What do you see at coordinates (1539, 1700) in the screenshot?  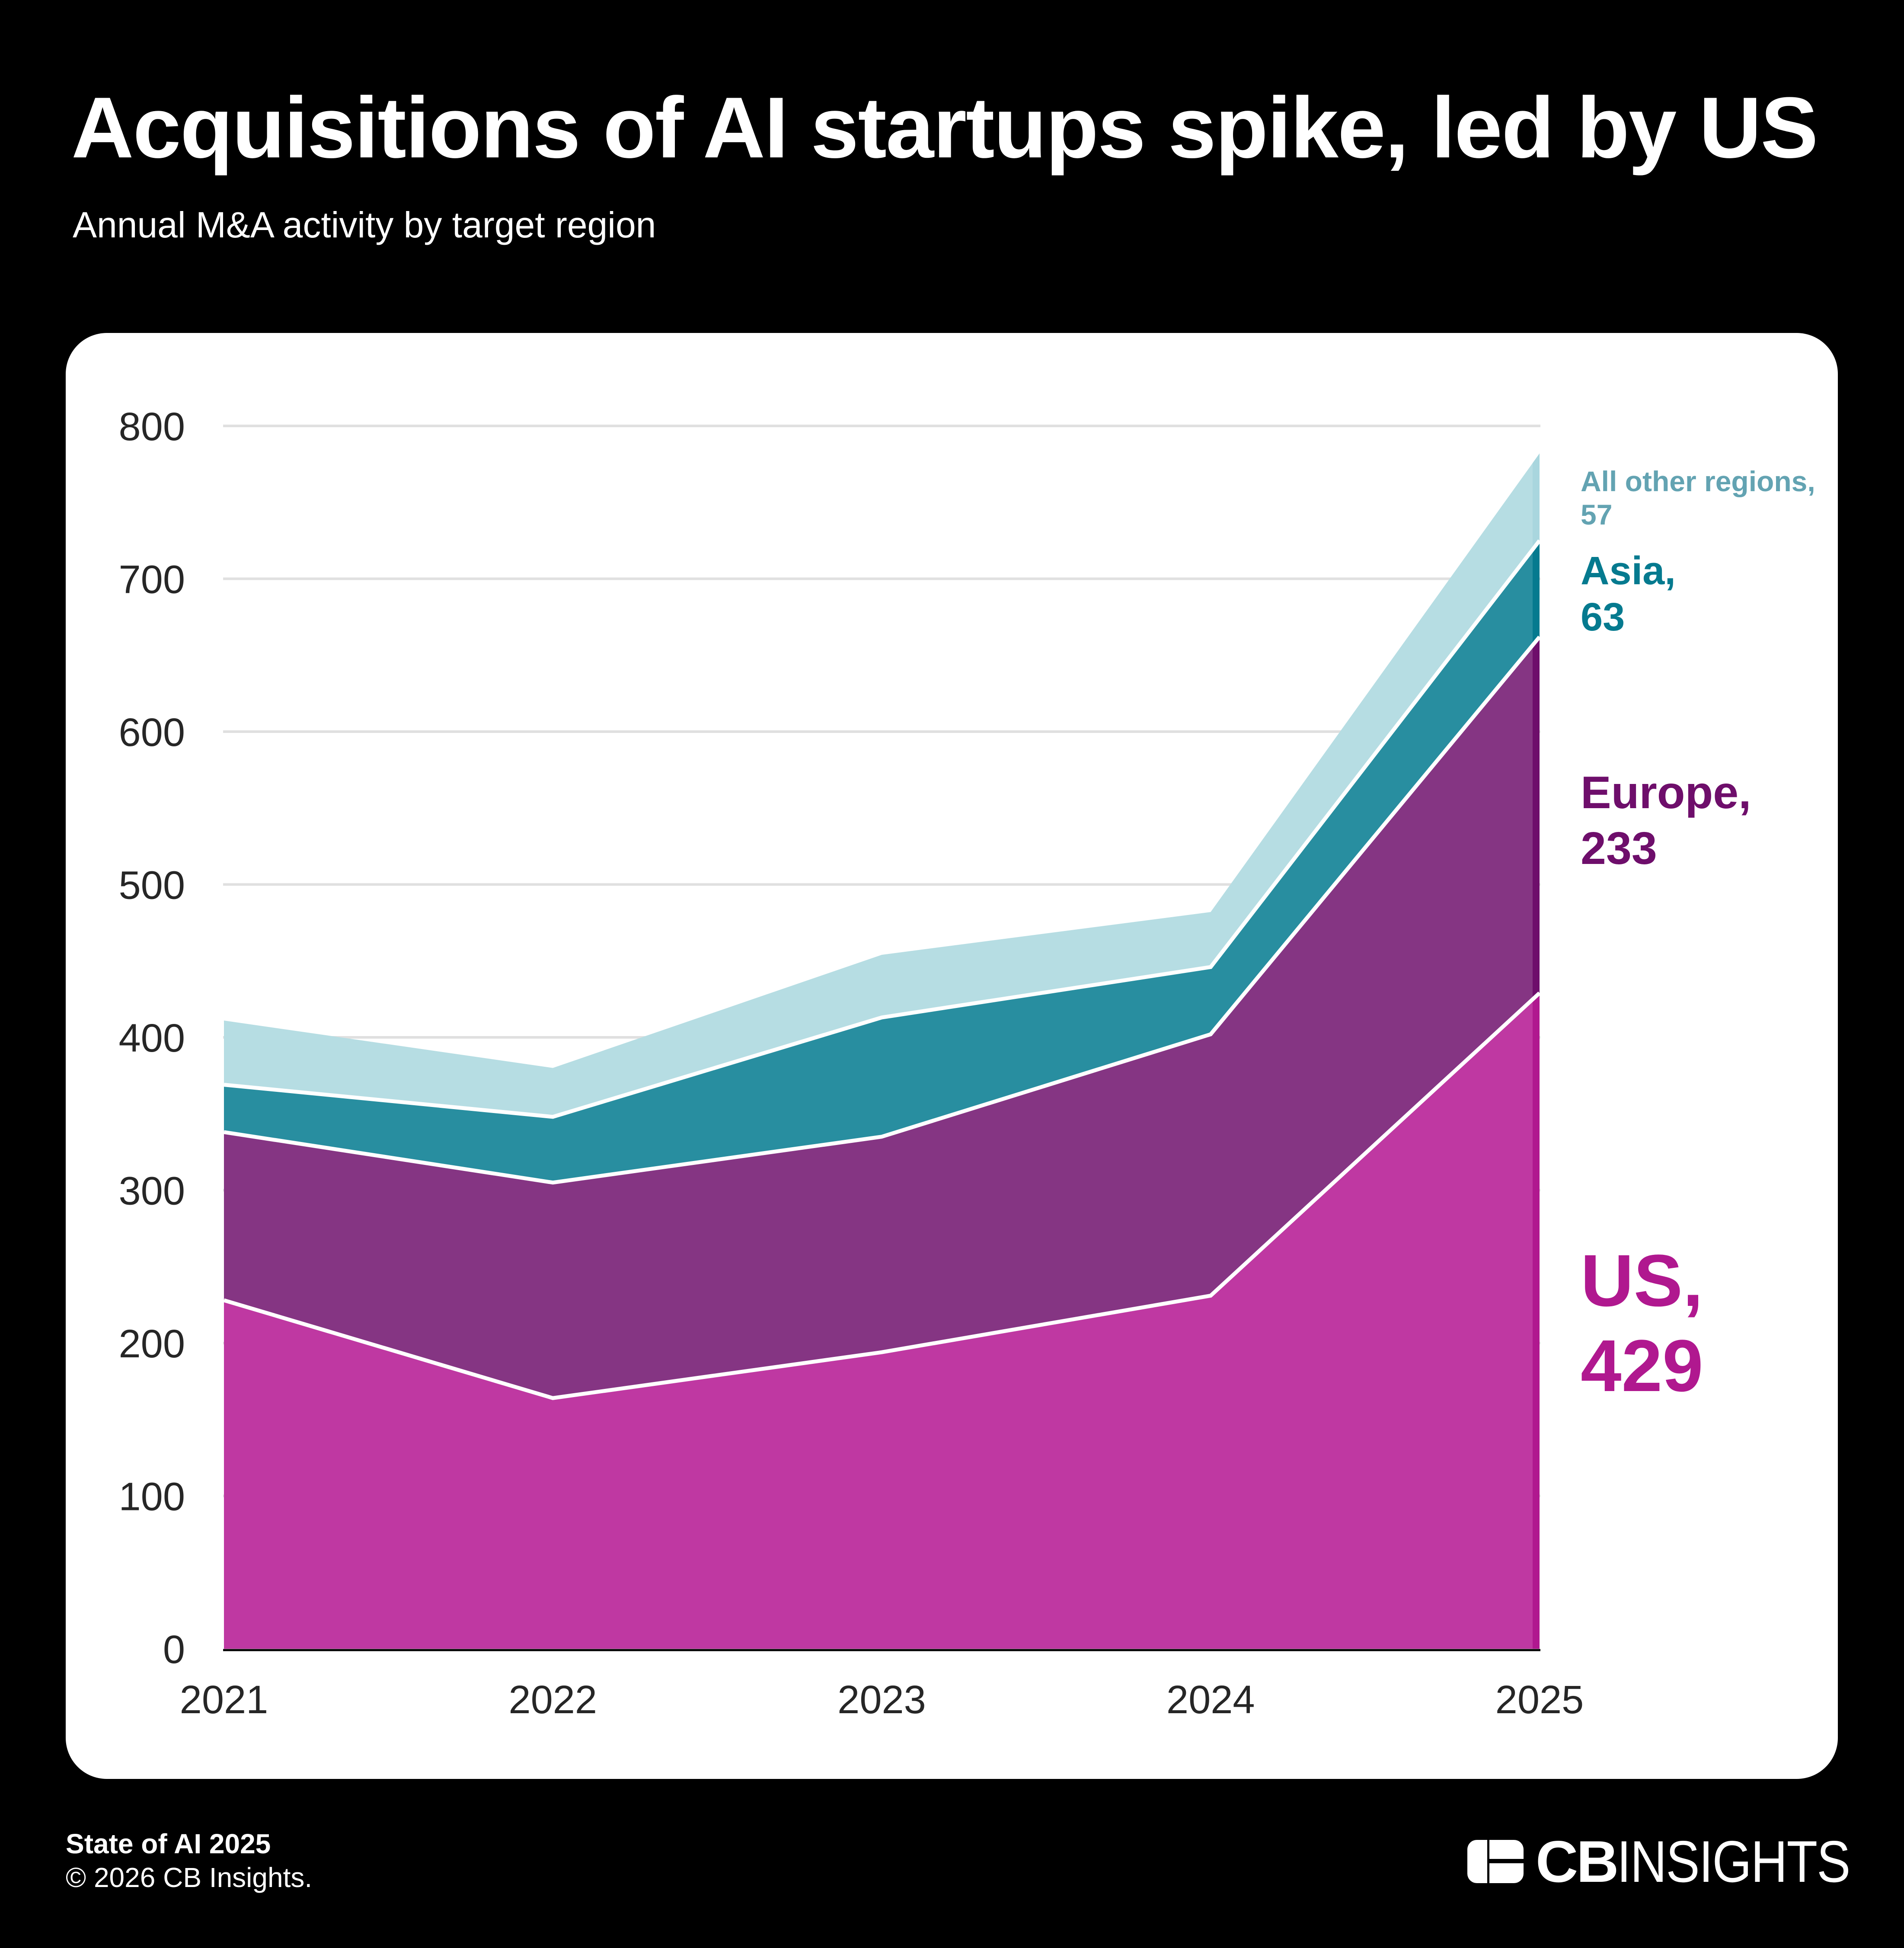 I see `x-tick-label-2025: 2025` at bounding box center [1539, 1700].